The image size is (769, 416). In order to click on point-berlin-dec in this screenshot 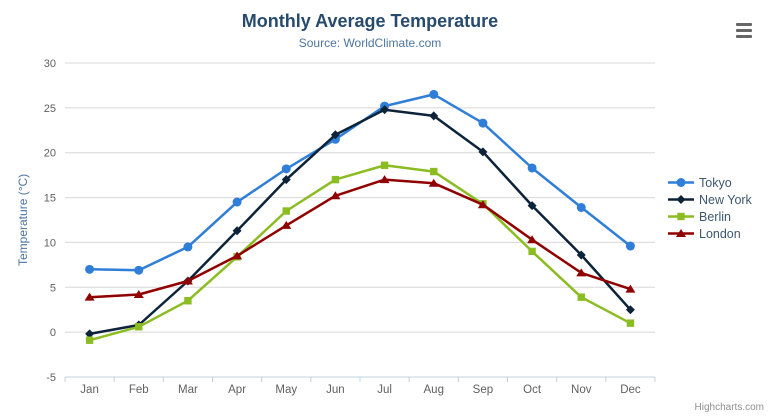, I will do `click(630, 323)`.